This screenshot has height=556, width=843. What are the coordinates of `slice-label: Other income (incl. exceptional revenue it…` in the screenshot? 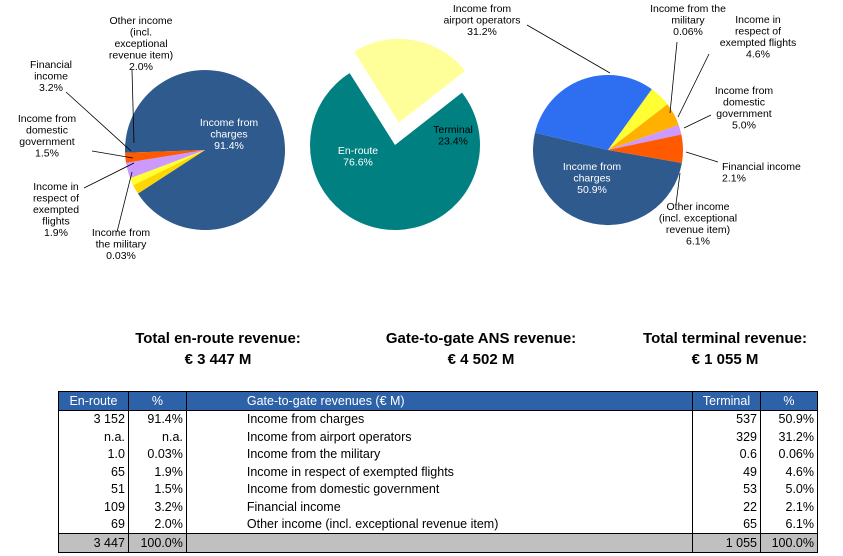 It's located at (698, 224).